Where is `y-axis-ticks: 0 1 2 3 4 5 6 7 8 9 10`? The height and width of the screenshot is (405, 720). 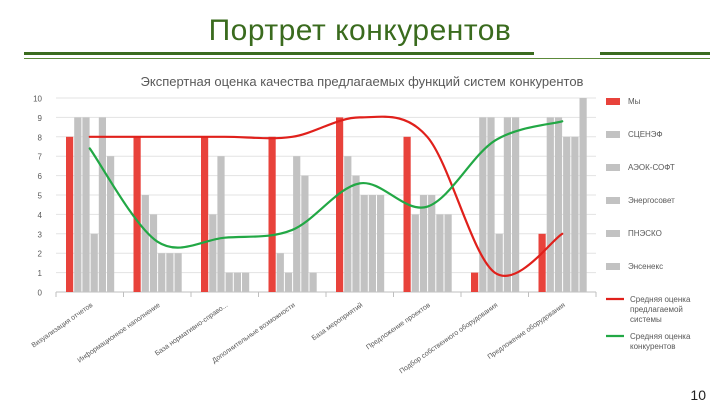 y-axis-ticks: 0 1 2 3 4 5 6 7 8 9 10 is located at coordinates (37, 196).